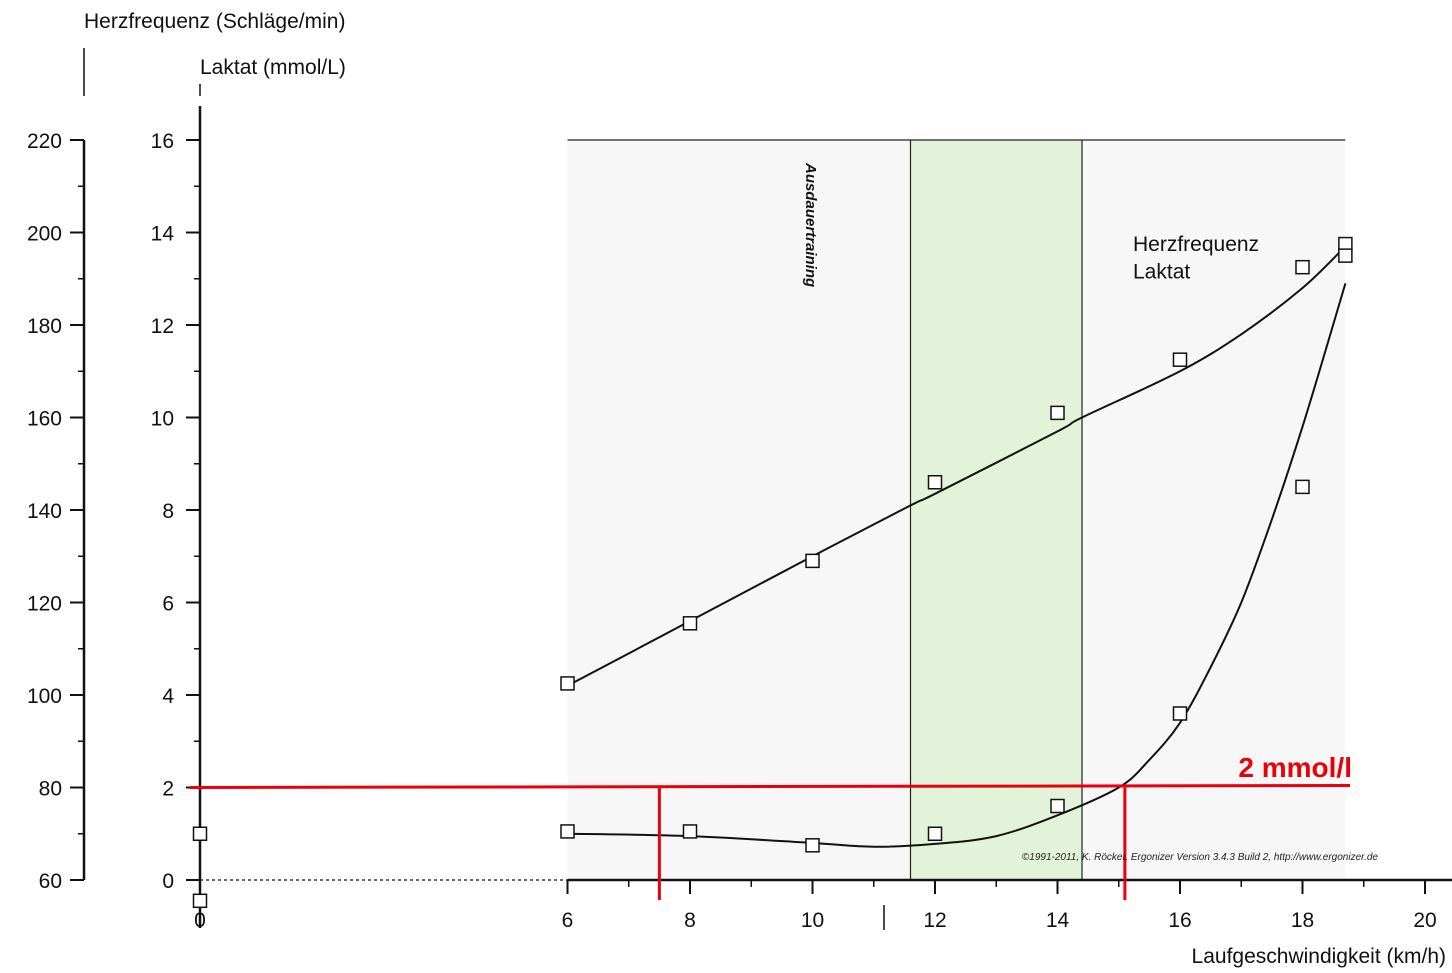  I want to click on heart-rate-series-label: Herzfrequenz, so click(1196, 244).